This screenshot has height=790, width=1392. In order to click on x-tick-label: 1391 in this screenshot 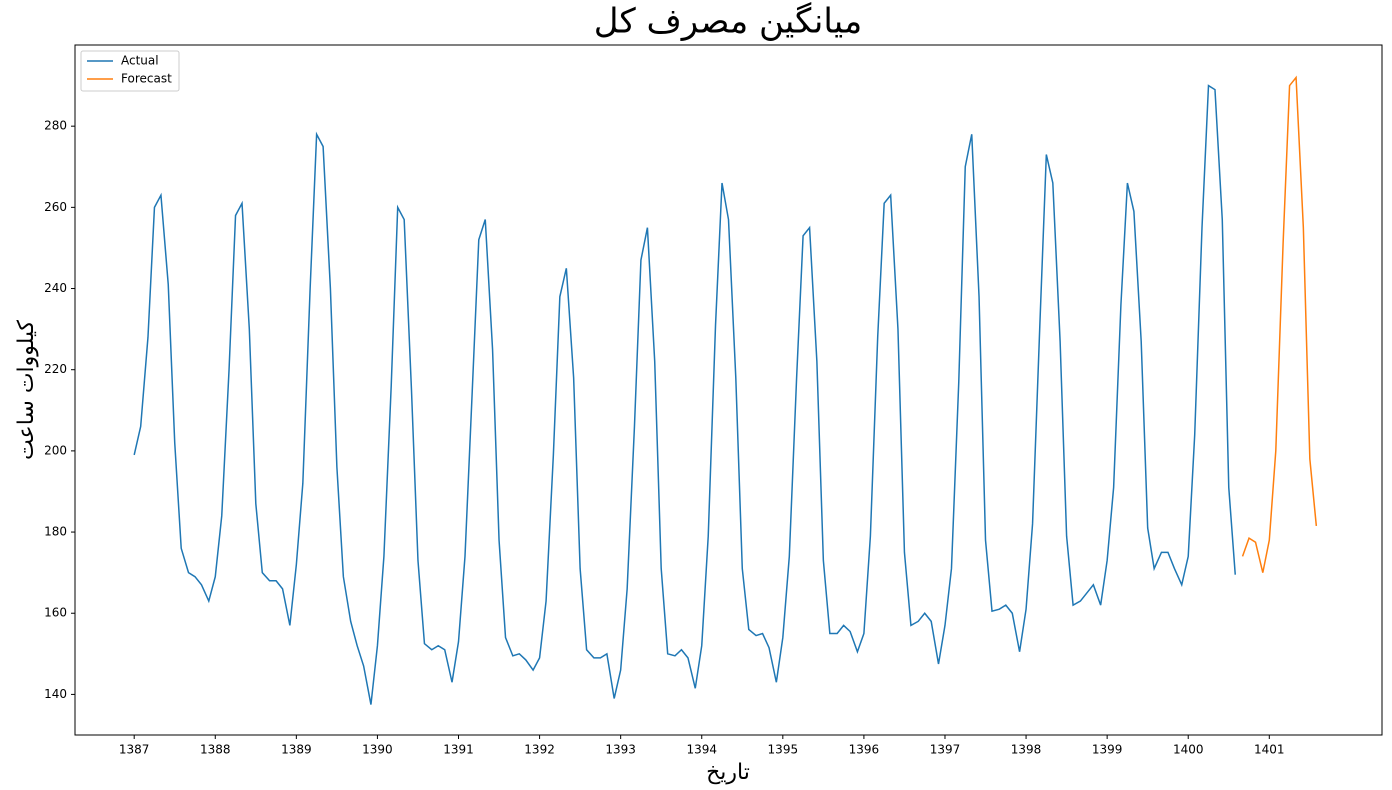, I will do `click(458, 750)`.